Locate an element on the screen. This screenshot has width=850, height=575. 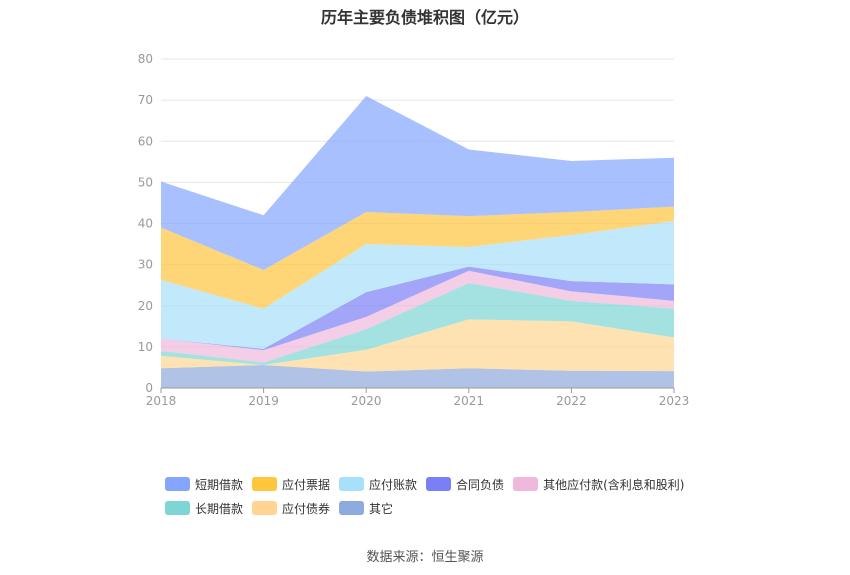
legend-label: 应付账款 is located at coordinates (393, 484).